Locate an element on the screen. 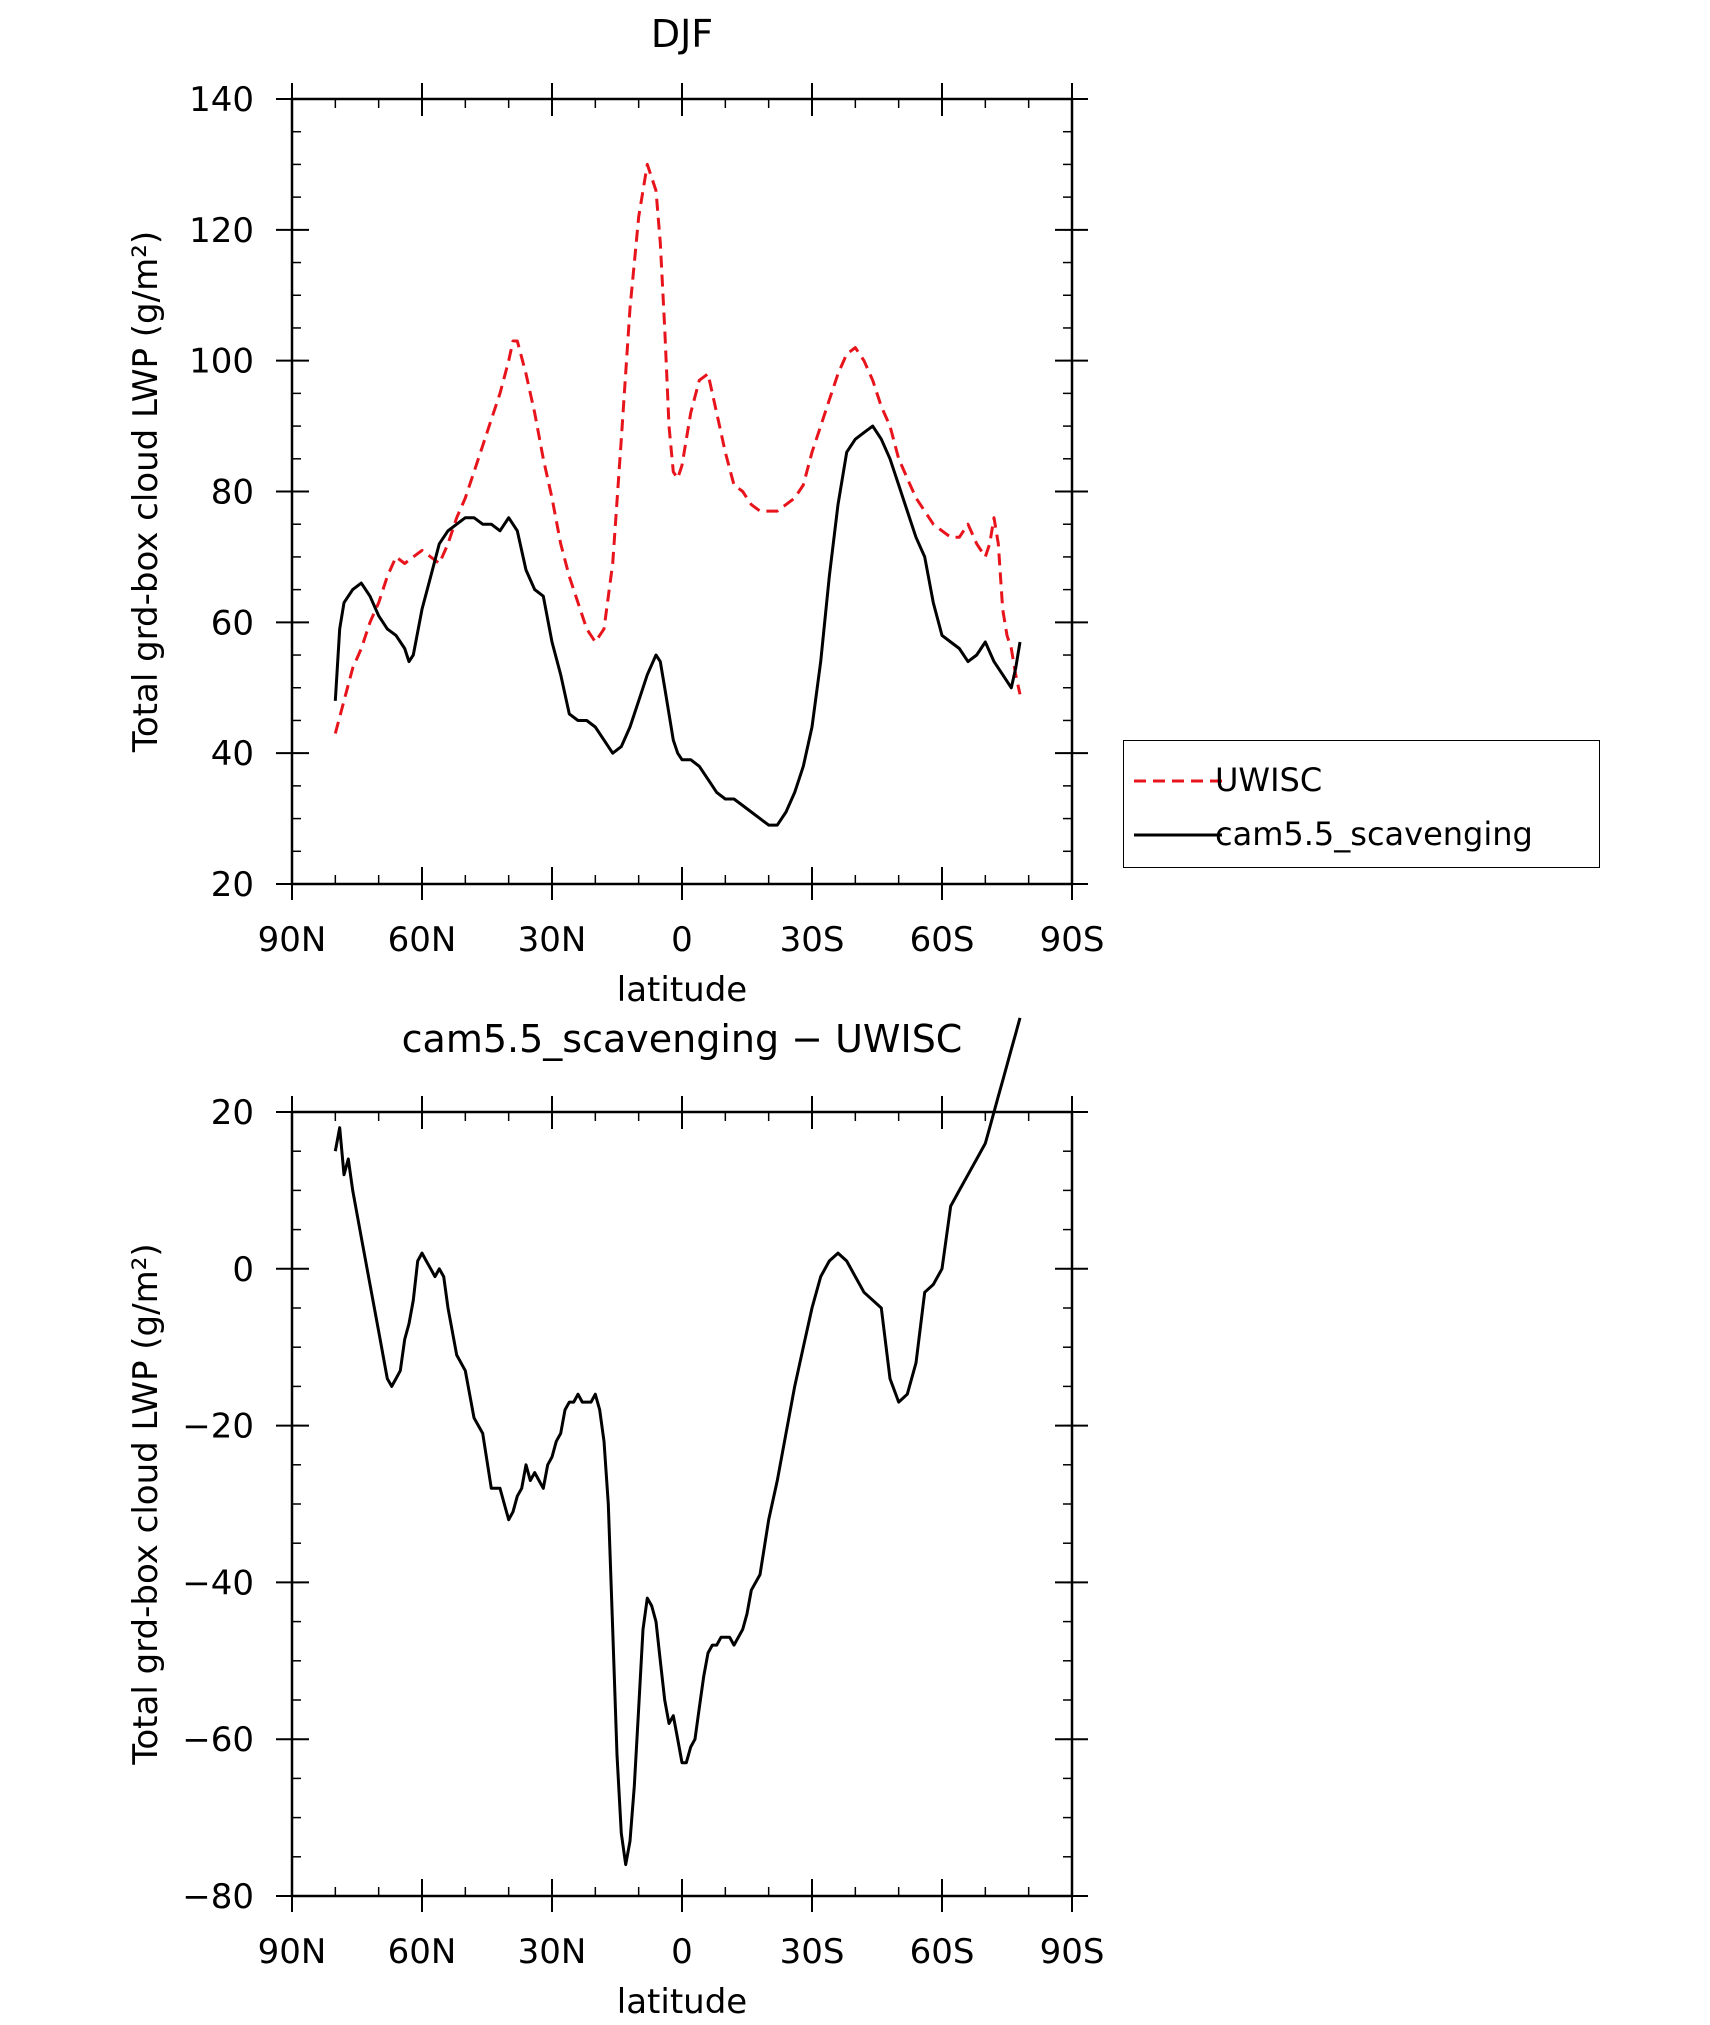 Image resolution: width=1710 pixels, height=2025 pixels. chart-title: cam5.5_scavenging − UWISC is located at coordinates (682, 1039).